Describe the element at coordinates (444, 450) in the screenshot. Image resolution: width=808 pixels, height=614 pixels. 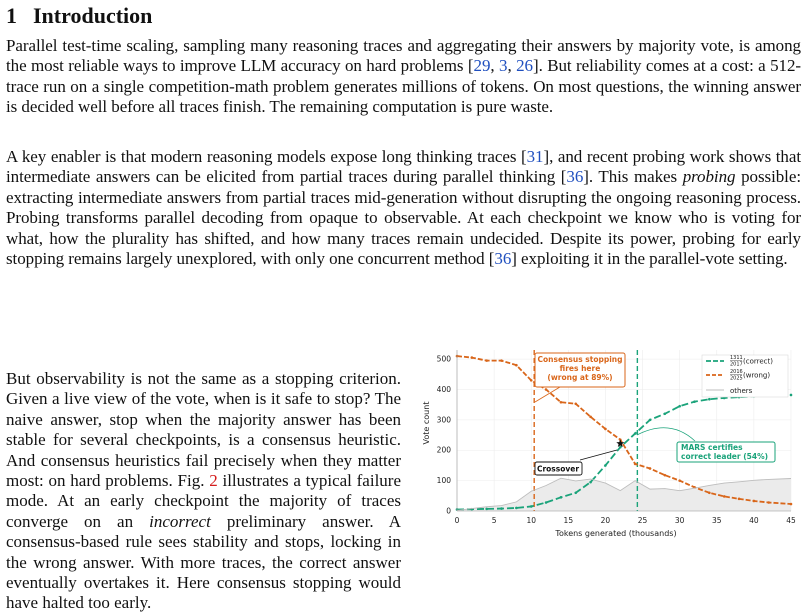
I see `y-tick-label-200: 200` at that location.